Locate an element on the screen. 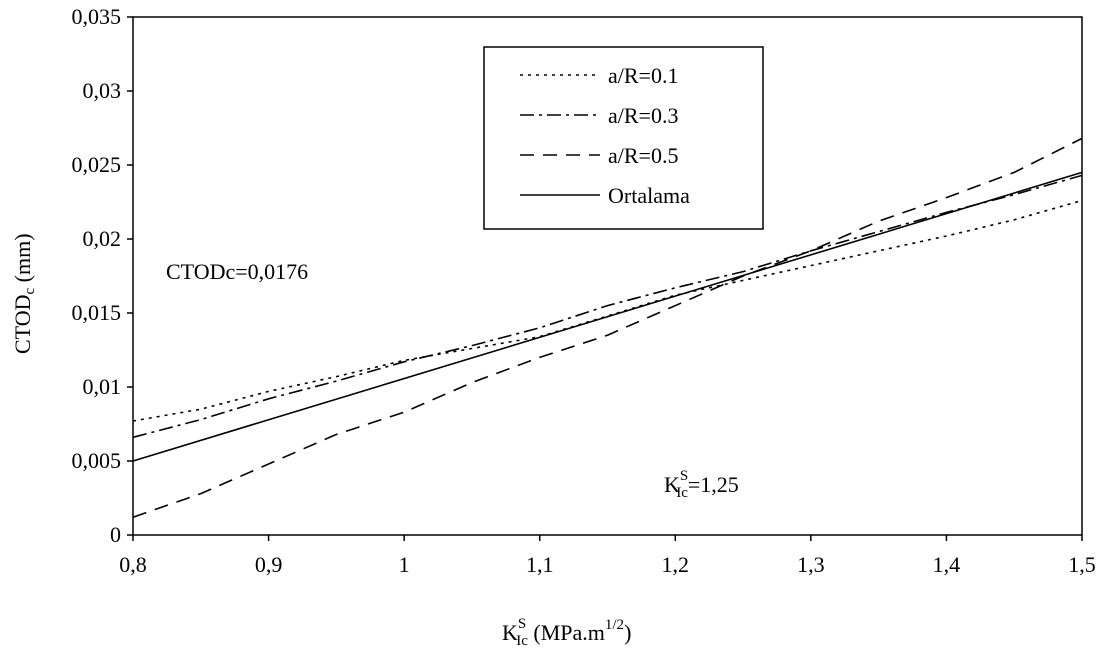 The image size is (1103, 650). kic-annotation-sup: S is located at coordinates (684, 476).